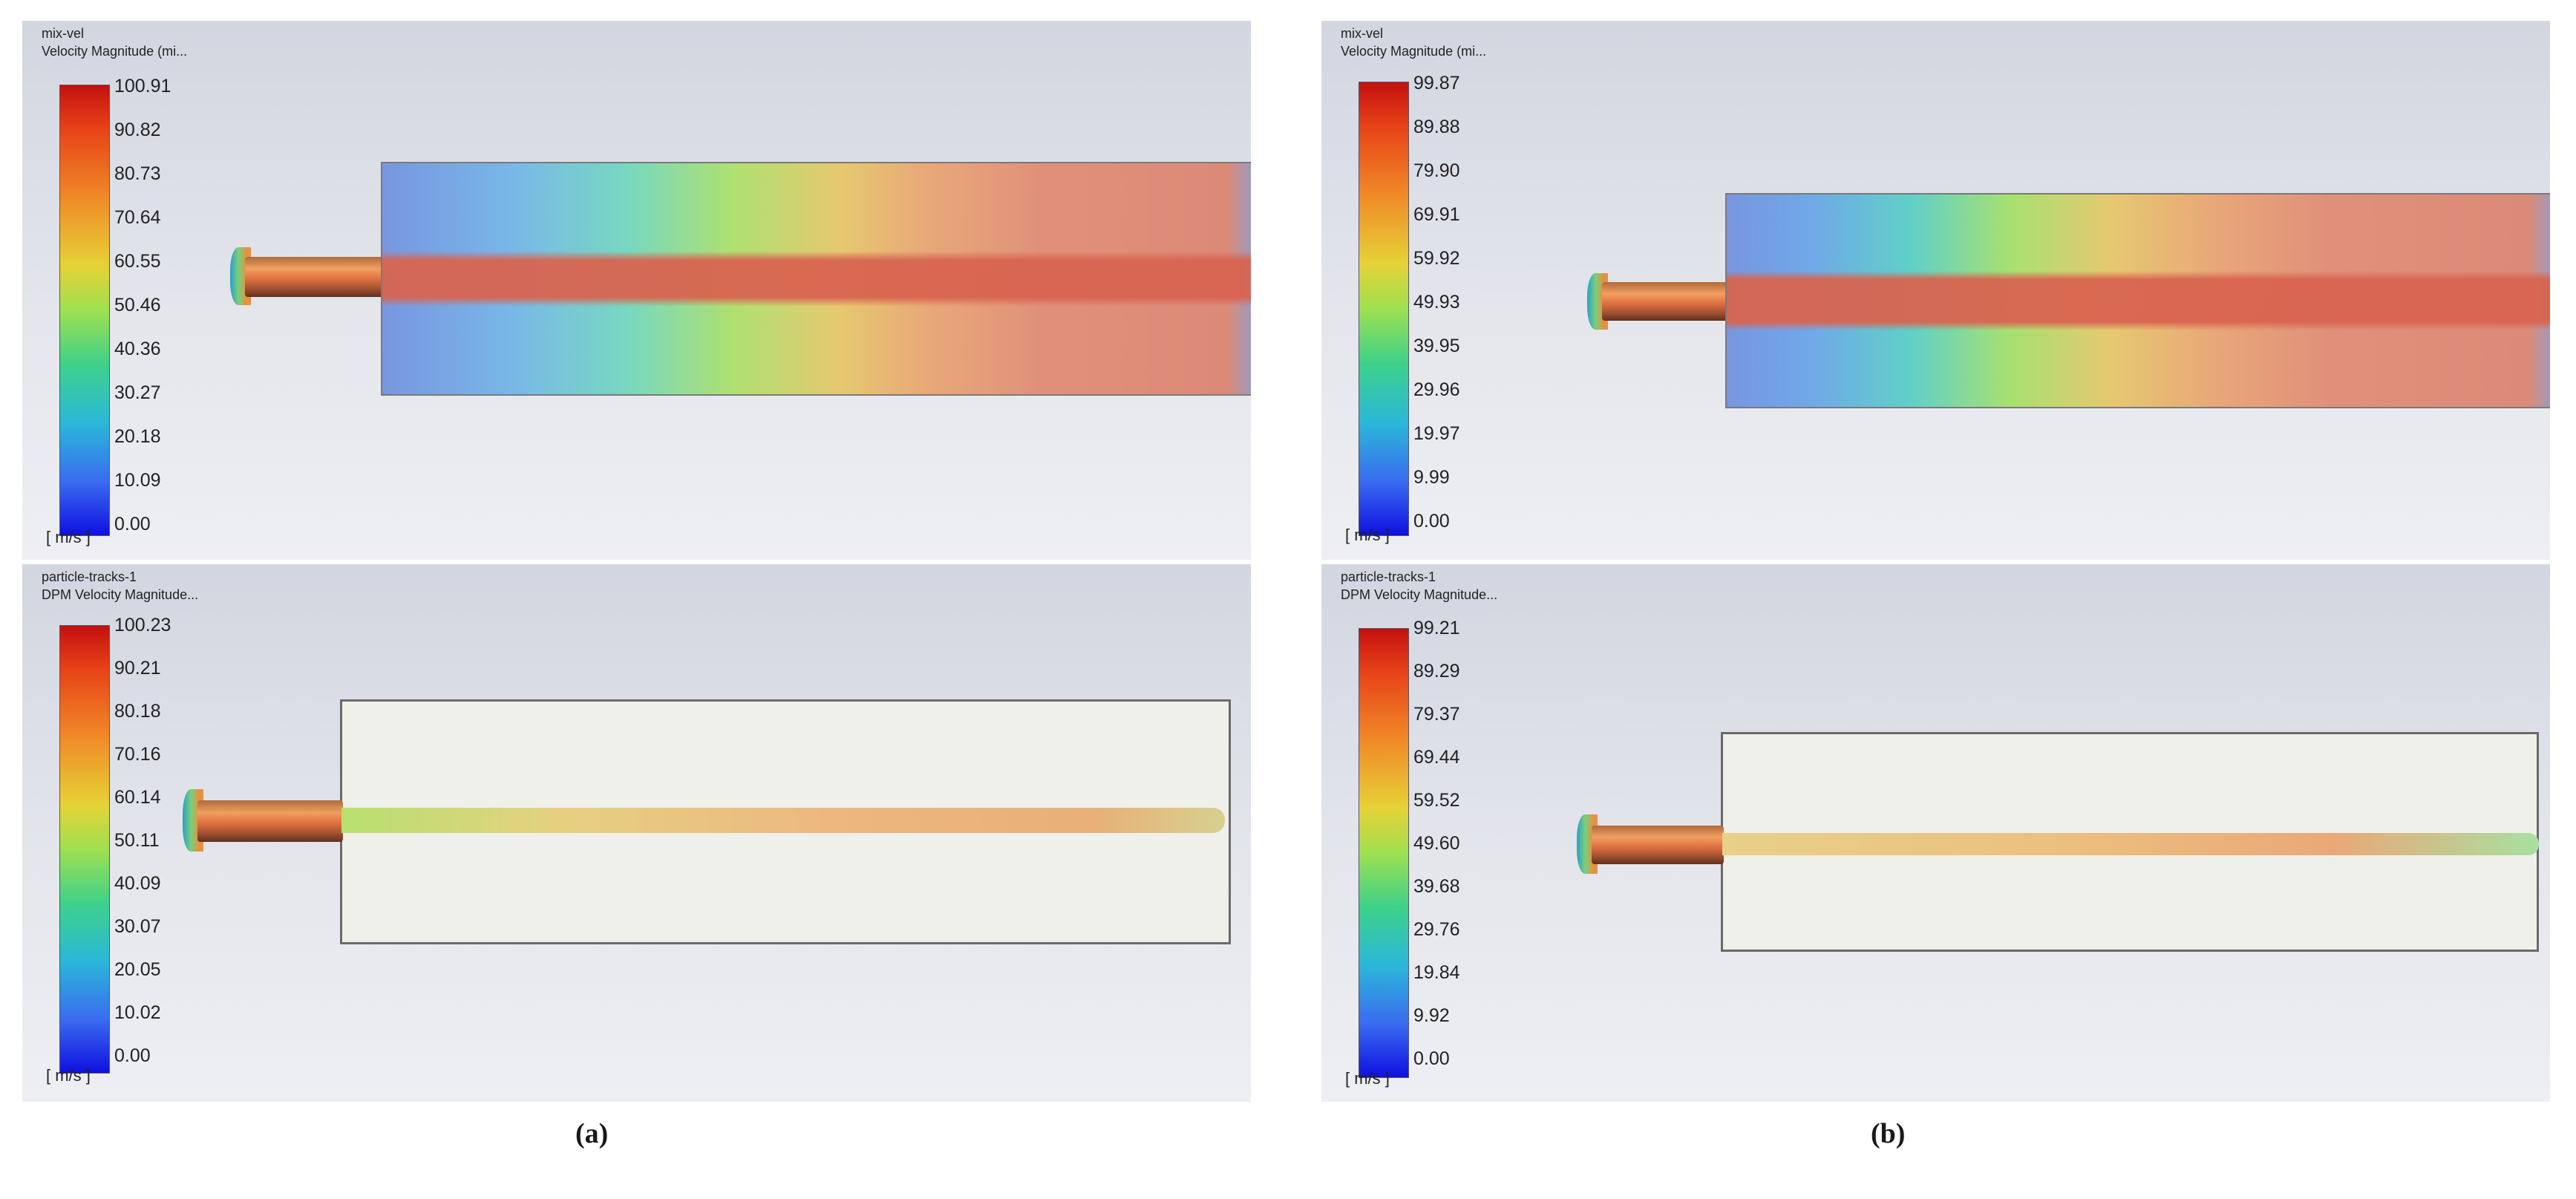 The height and width of the screenshot is (1199, 2576). What do you see at coordinates (137, 480) in the screenshot?
I see `legend-tick: 10.09` at bounding box center [137, 480].